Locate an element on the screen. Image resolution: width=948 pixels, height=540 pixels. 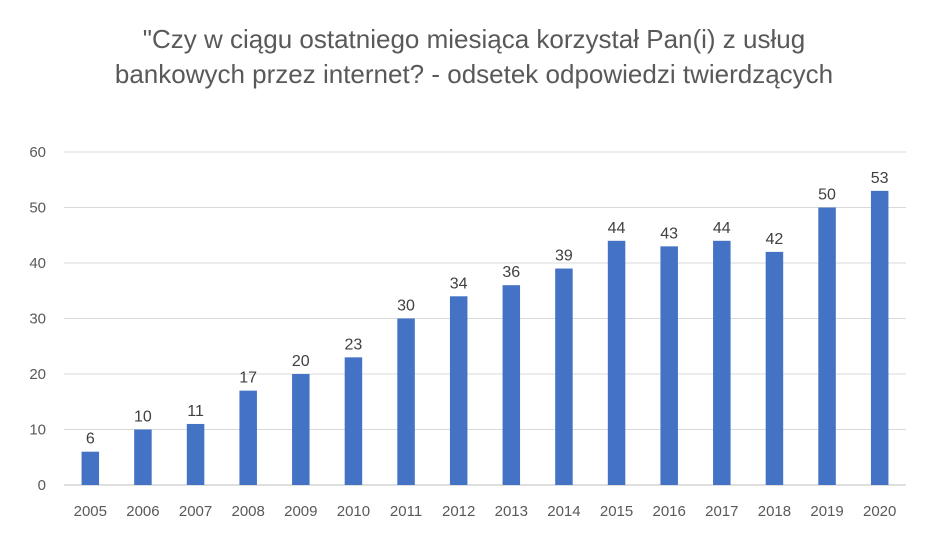
x-tick-label: 2008 is located at coordinates (248, 511).